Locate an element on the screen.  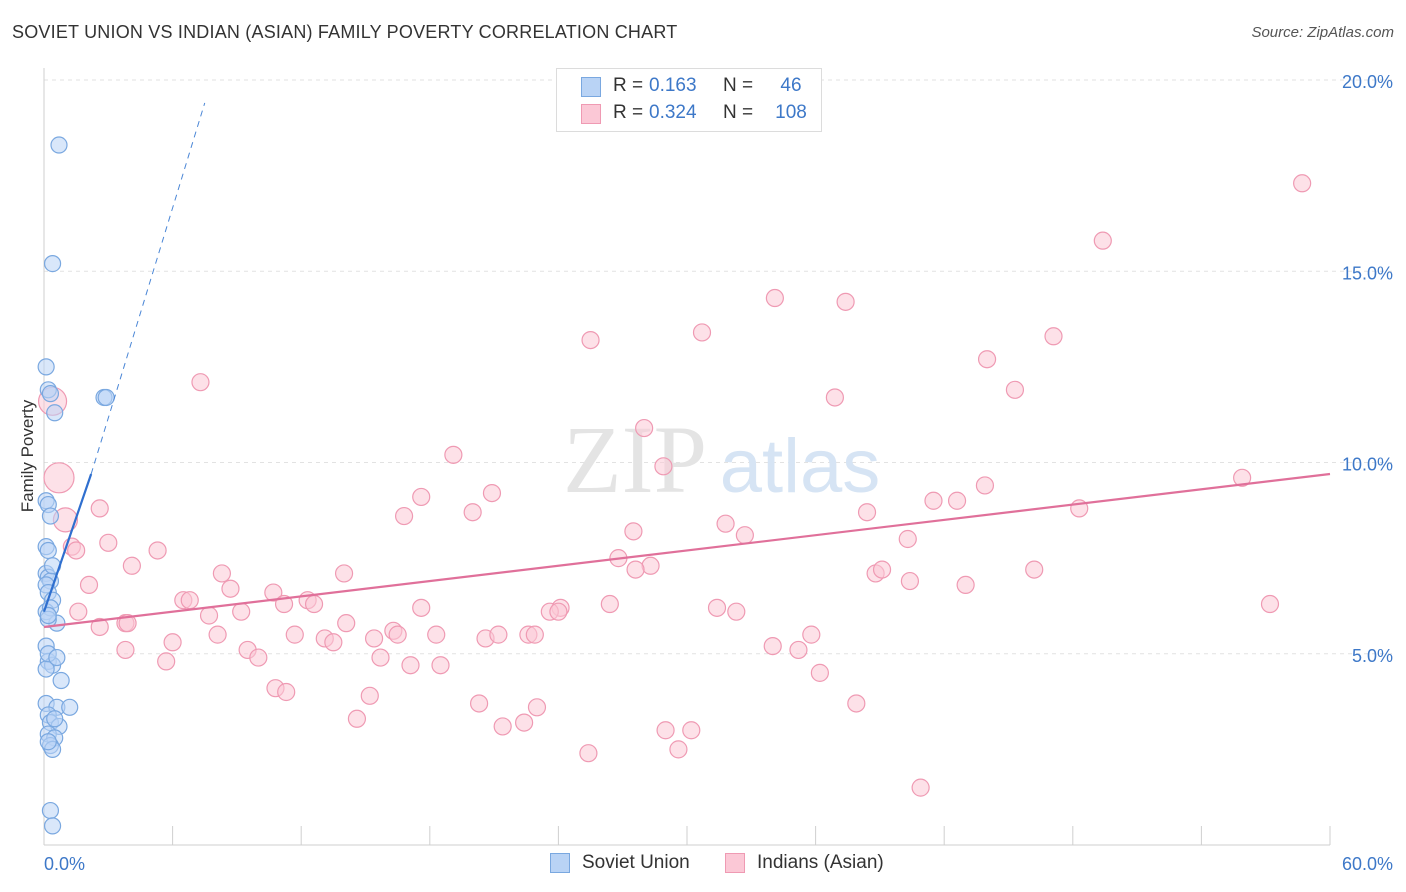
stats-swatch-soviet-union is located at coordinates (591, 87).